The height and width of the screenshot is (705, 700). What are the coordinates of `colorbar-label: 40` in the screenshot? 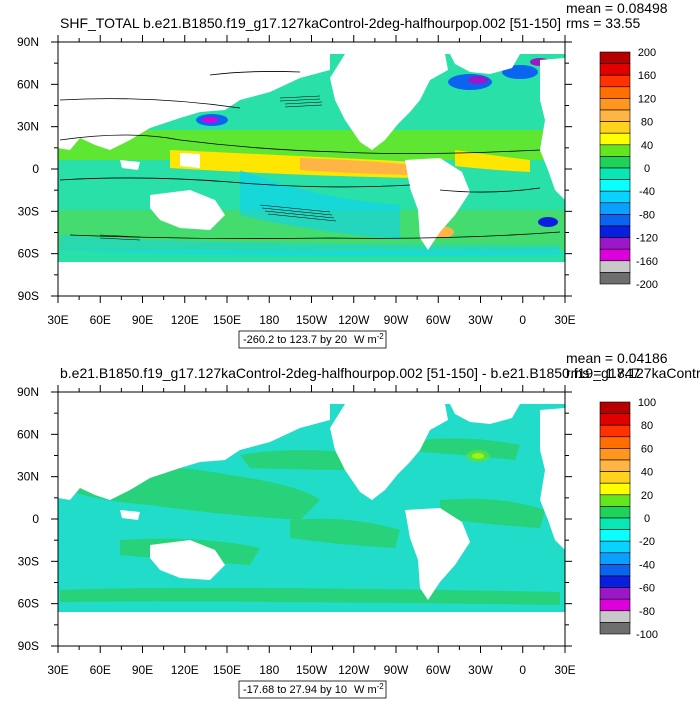 It's located at (647, 146).